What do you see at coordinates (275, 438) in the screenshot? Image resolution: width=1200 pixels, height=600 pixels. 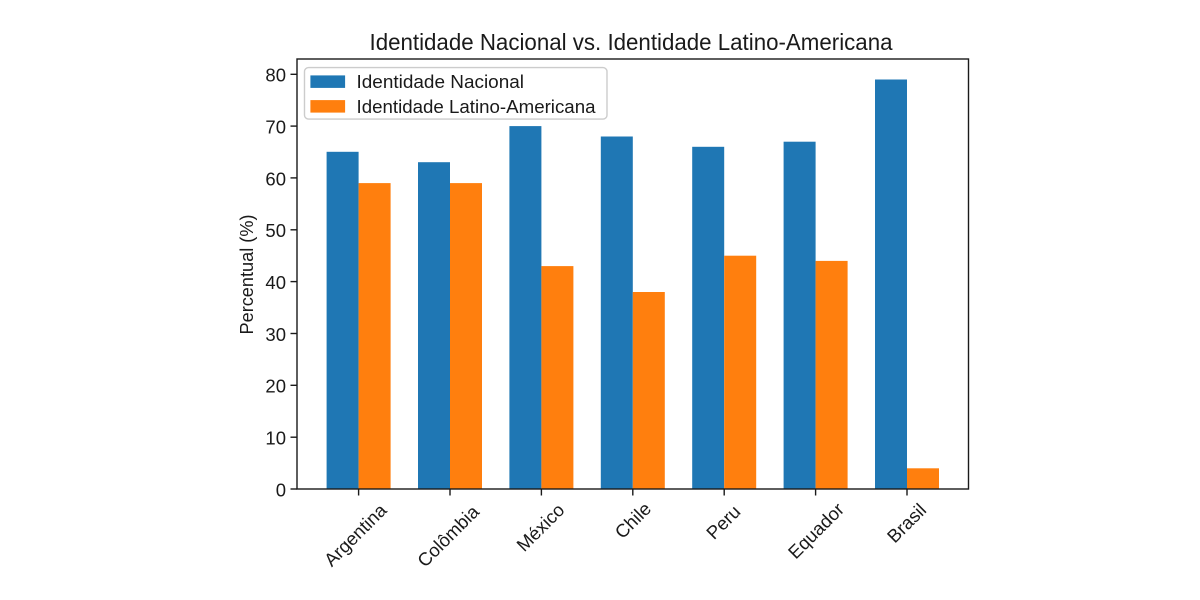 I see `svg-text: 10` at bounding box center [275, 438].